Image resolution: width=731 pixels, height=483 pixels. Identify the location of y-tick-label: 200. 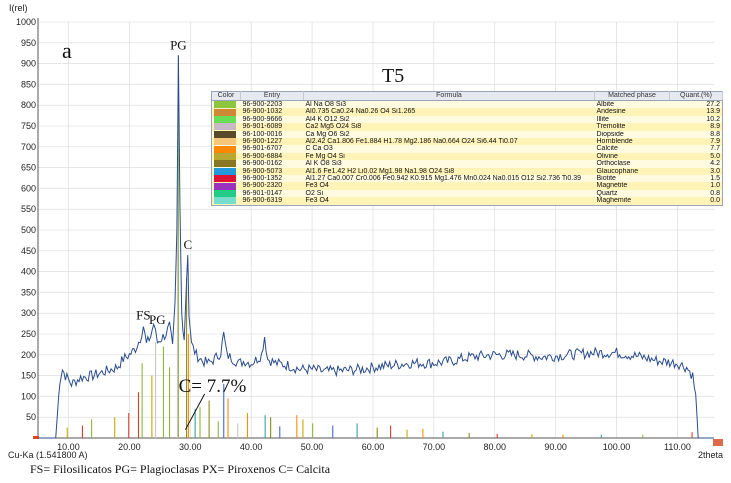
(28, 355).